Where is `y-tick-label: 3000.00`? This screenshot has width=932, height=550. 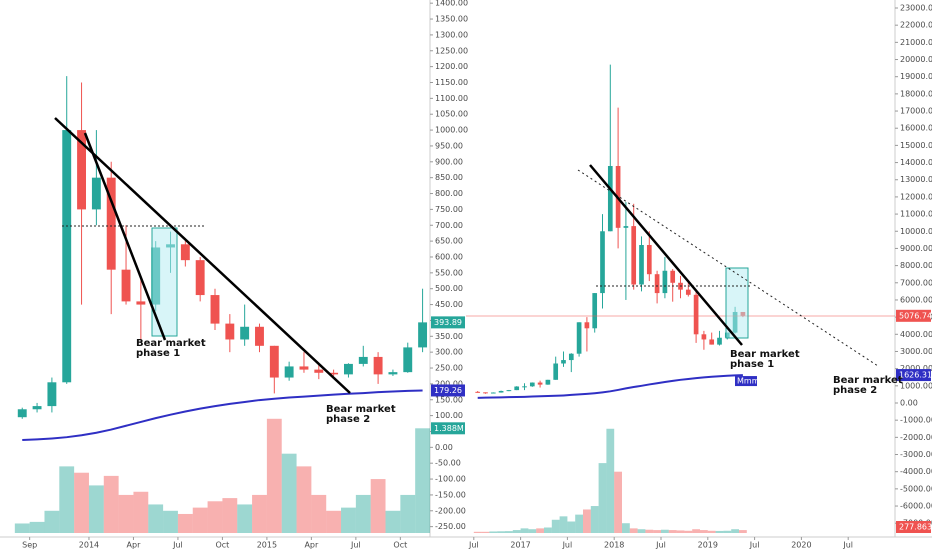 y-tick-label: 3000.00 is located at coordinates (916, 351).